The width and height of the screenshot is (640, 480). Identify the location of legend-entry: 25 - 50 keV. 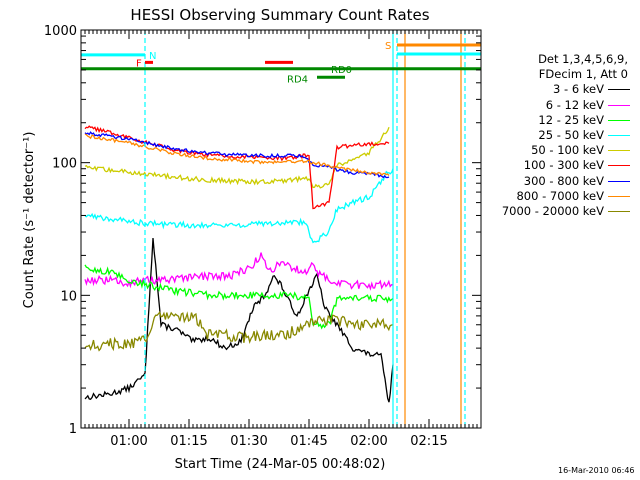
(561, 135).